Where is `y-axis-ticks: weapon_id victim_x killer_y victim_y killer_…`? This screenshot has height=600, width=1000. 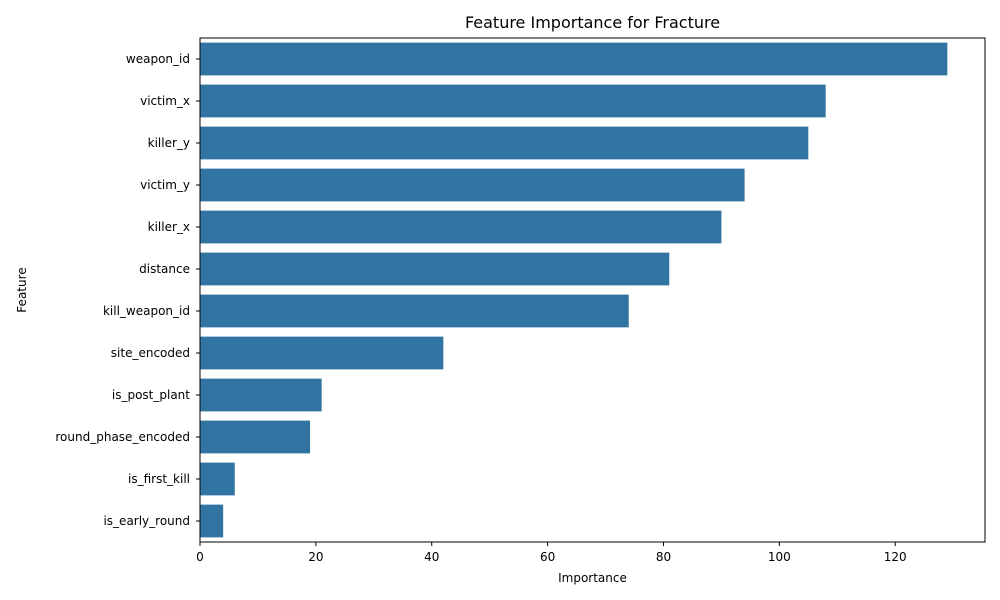
y-axis-ticks: weapon_id victim_x killer_y victim_y killer_… is located at coordinates (127, 290).